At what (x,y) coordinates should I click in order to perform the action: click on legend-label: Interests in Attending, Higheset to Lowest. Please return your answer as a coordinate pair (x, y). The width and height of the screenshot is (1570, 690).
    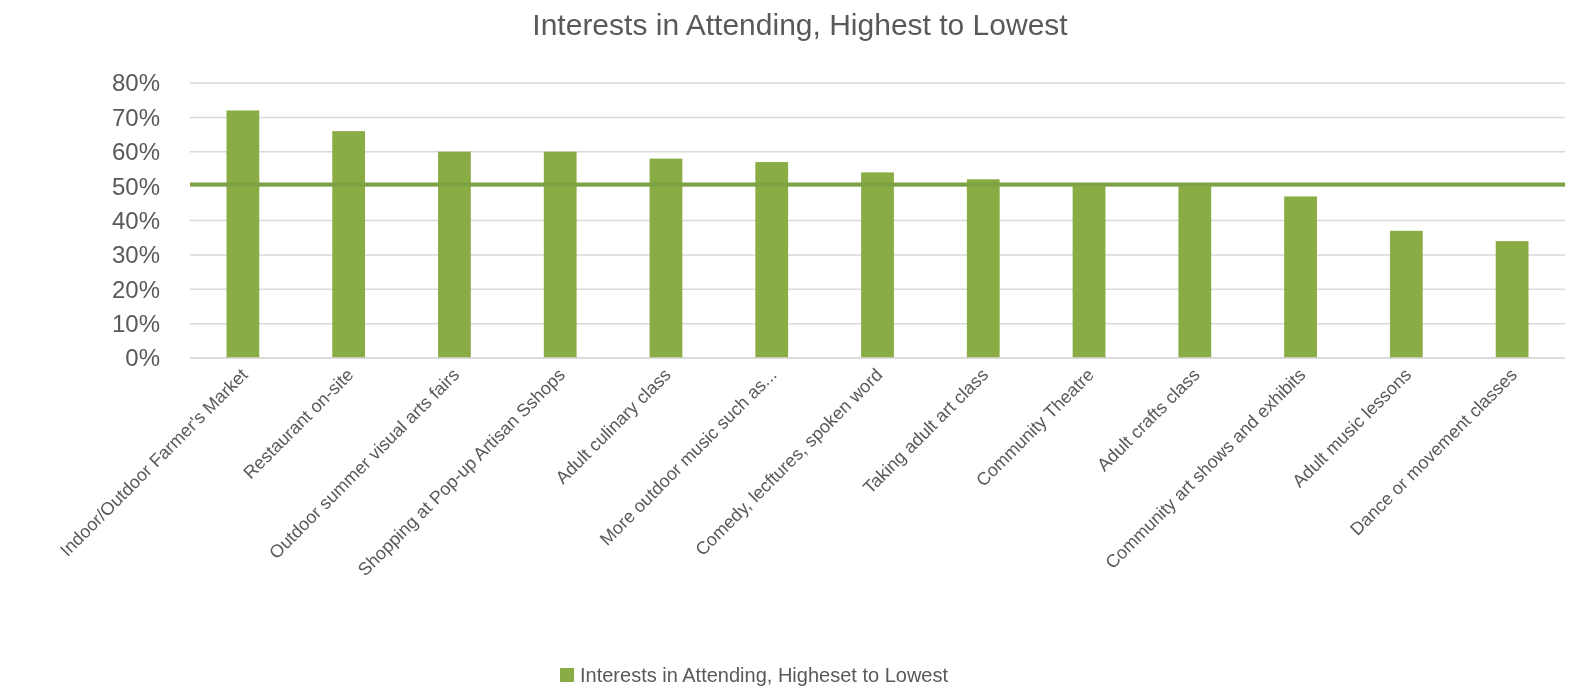
    Looking at the image, I should click on (764, 675).